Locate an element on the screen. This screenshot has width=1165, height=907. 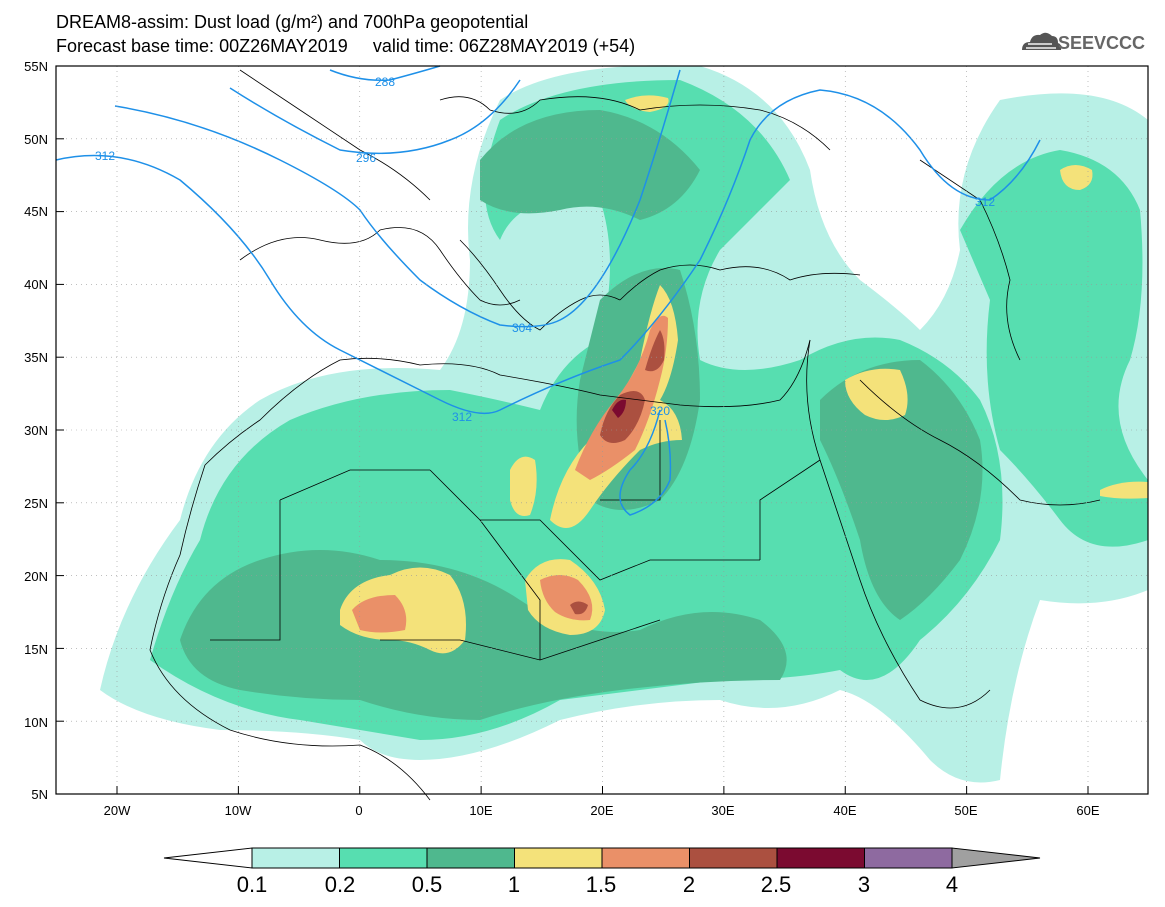
colorbar-label: 1.5 is located at coordinates (601, 884).